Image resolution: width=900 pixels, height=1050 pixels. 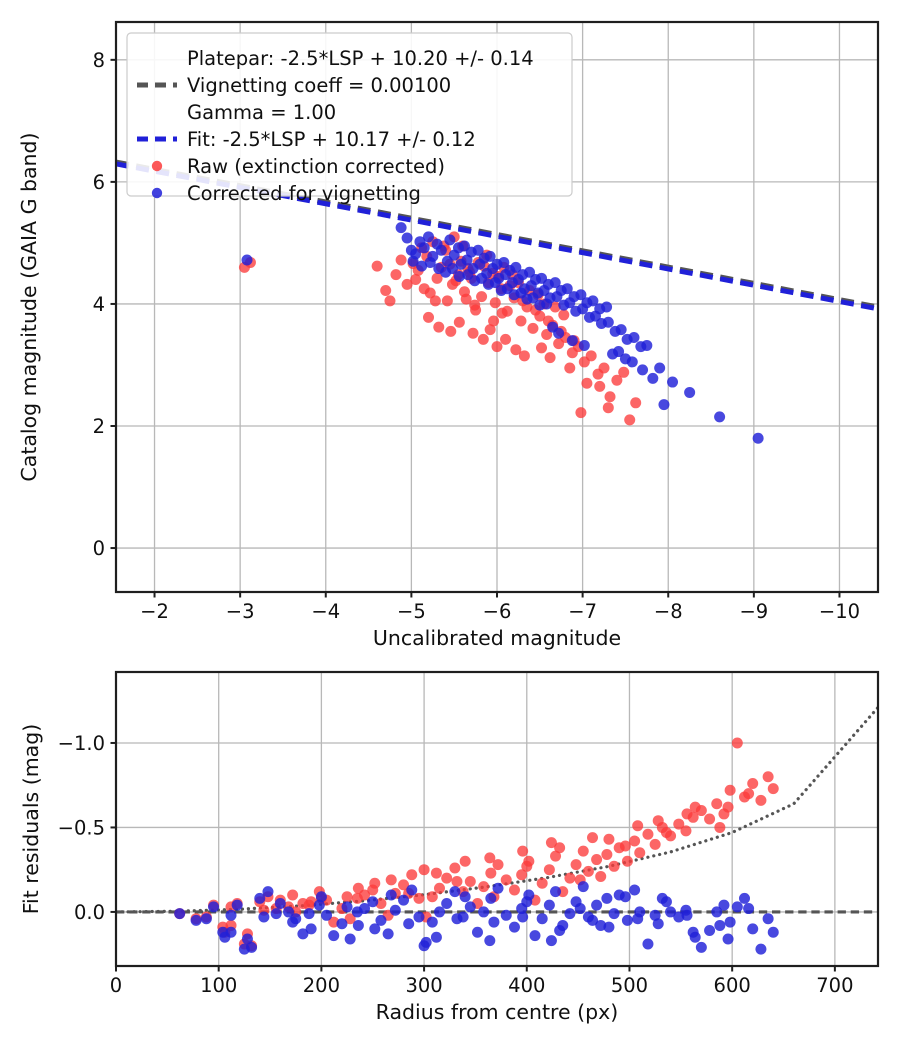 What do you see at coordinates (99, 548) in the screenshot?
I see `ytick-label-0: 0` at bounding box center [99, 548].